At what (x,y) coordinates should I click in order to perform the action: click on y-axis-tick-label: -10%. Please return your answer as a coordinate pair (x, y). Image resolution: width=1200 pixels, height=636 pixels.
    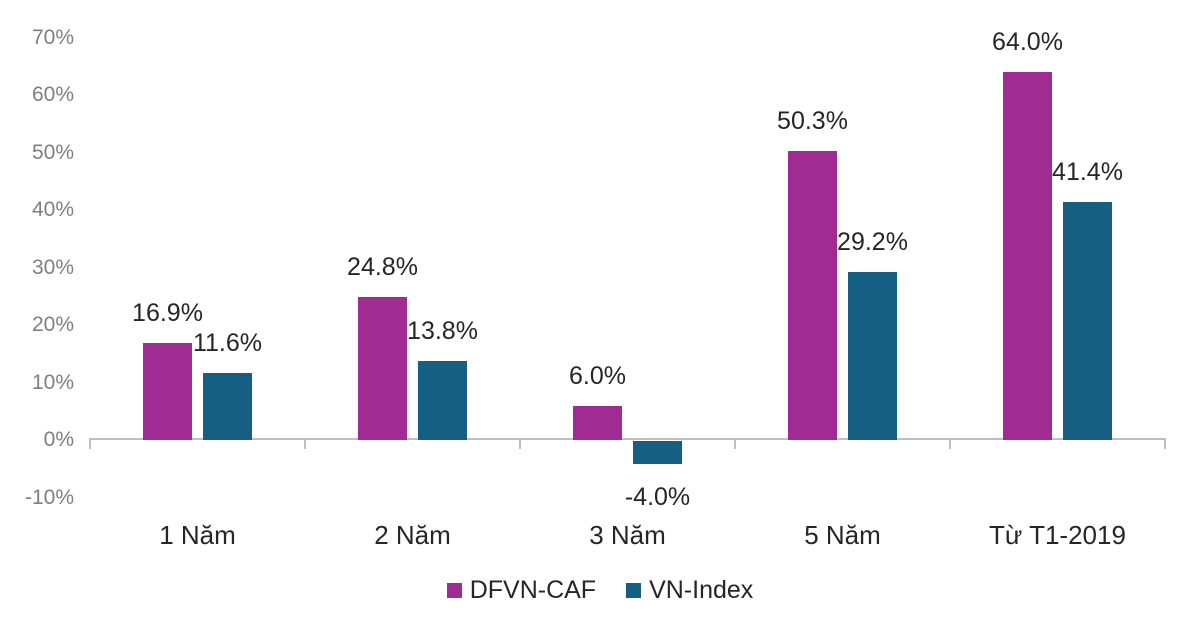
    Looking at the image, I should click on (49, 497).